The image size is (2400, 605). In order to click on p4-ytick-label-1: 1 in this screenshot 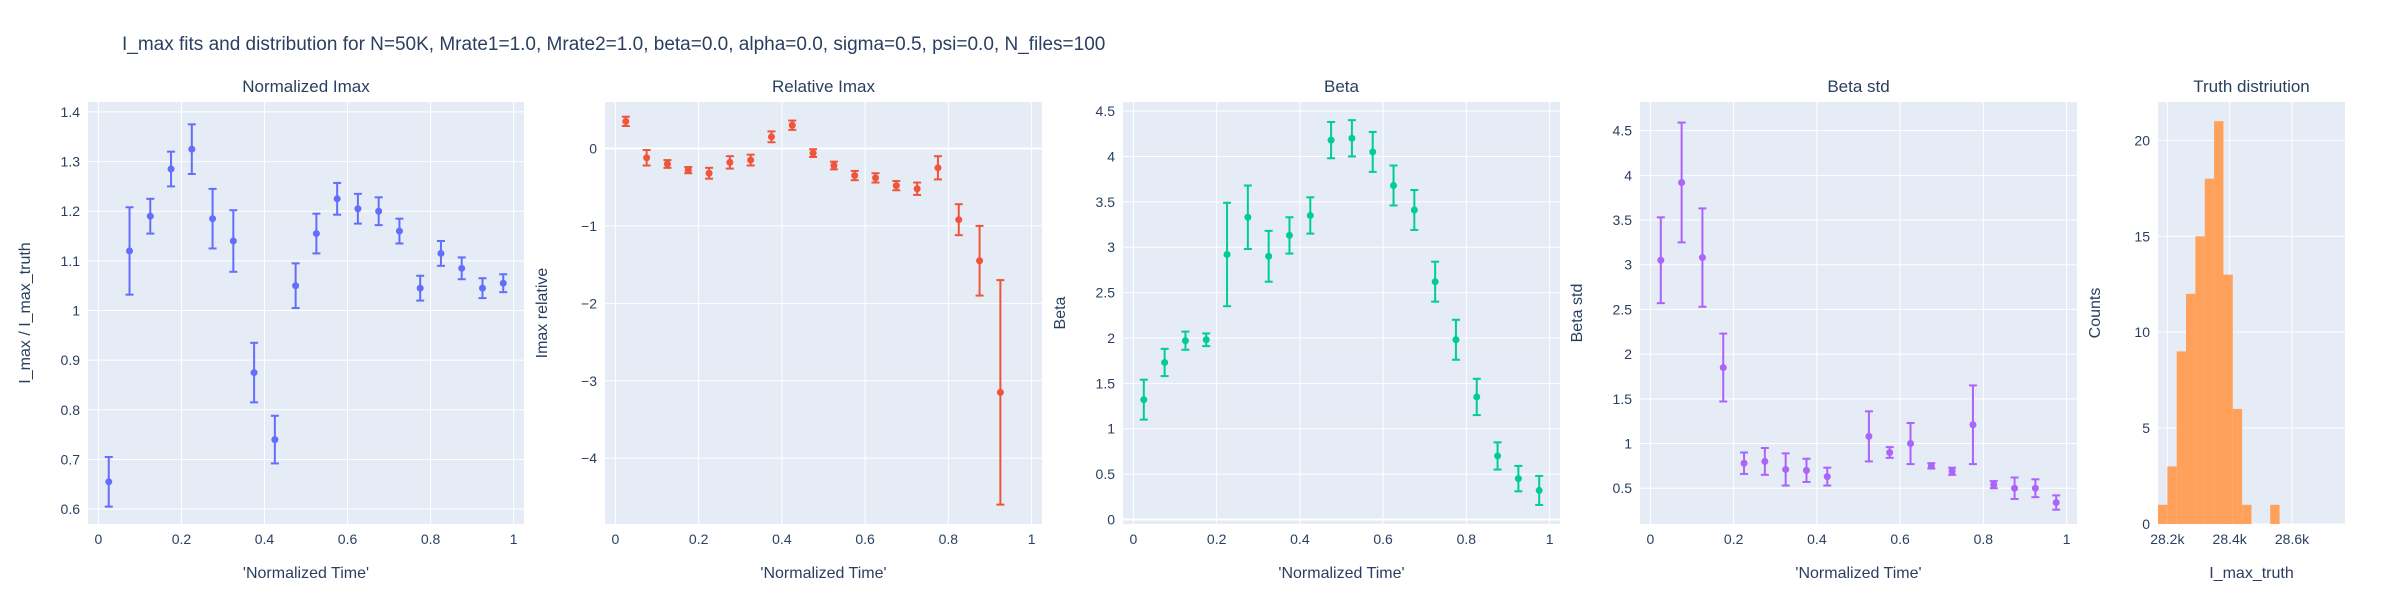, I will do `click(1628, 444)`.